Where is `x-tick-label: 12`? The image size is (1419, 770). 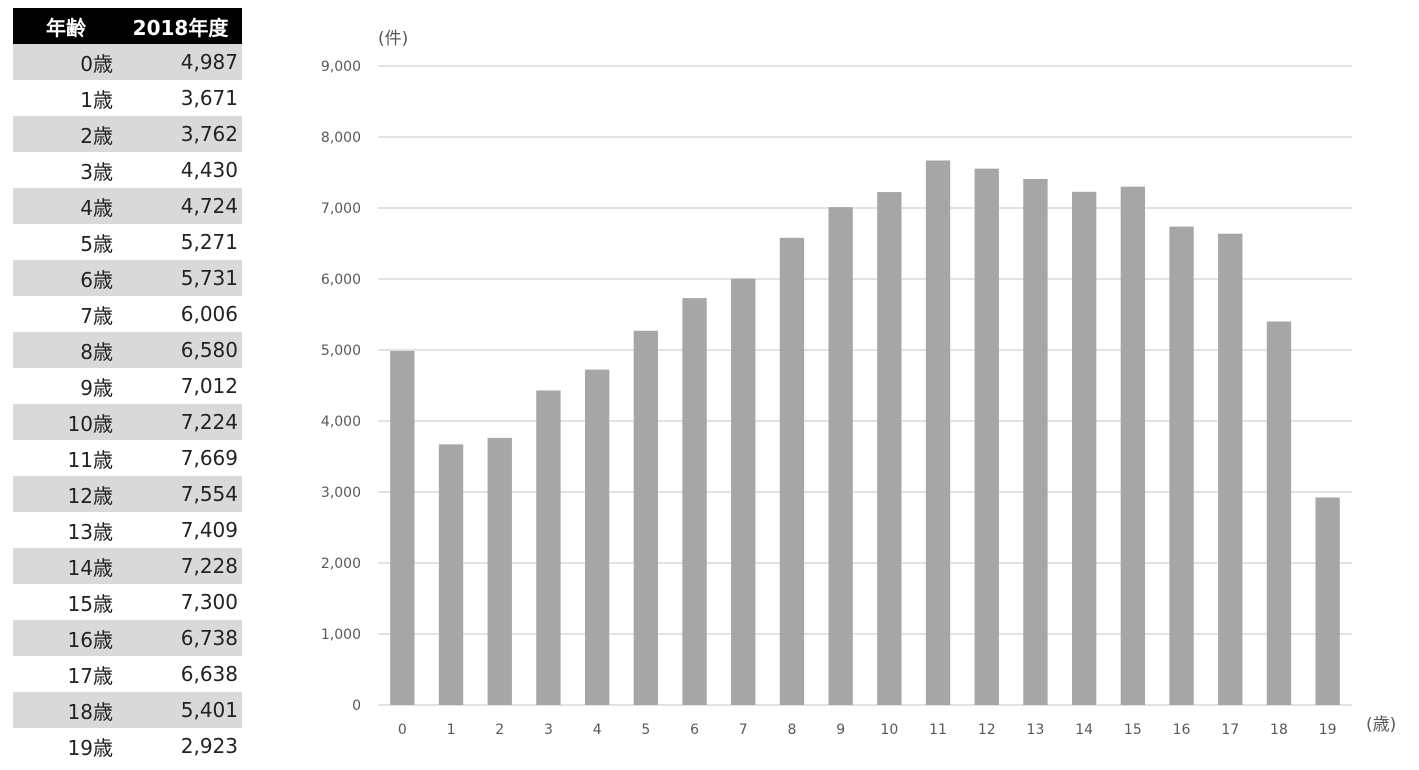
x-tick-label: 12 is located at coordinates (987, 730).